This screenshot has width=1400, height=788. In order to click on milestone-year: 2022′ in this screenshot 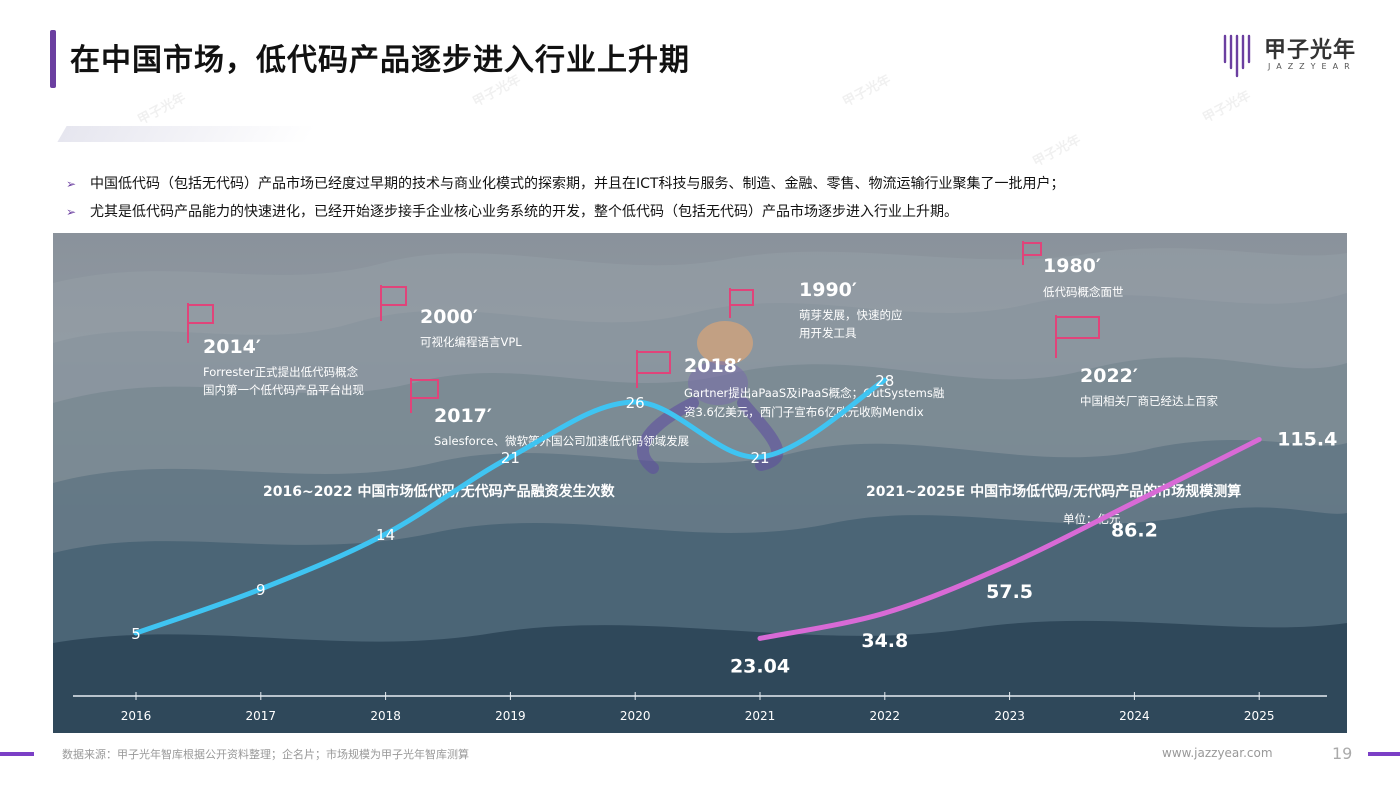, I will do `click(1109, 376)`.